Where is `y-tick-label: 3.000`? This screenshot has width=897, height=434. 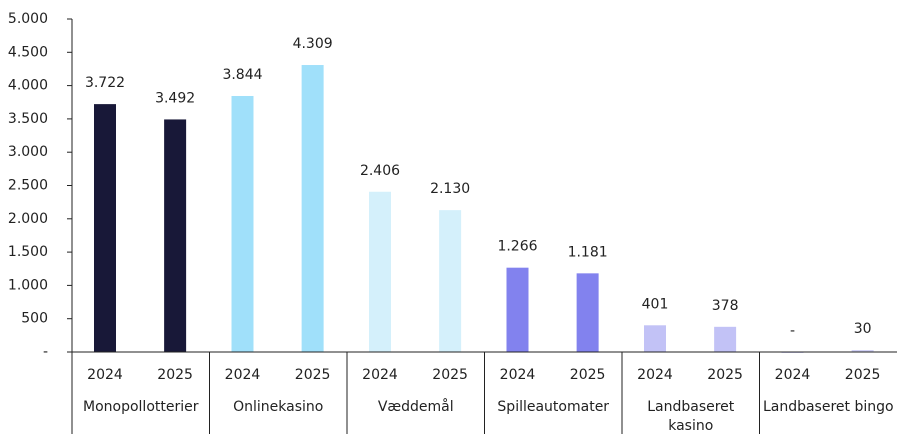 y-tick-label: 3.000 is located at coordinates (28, 152).